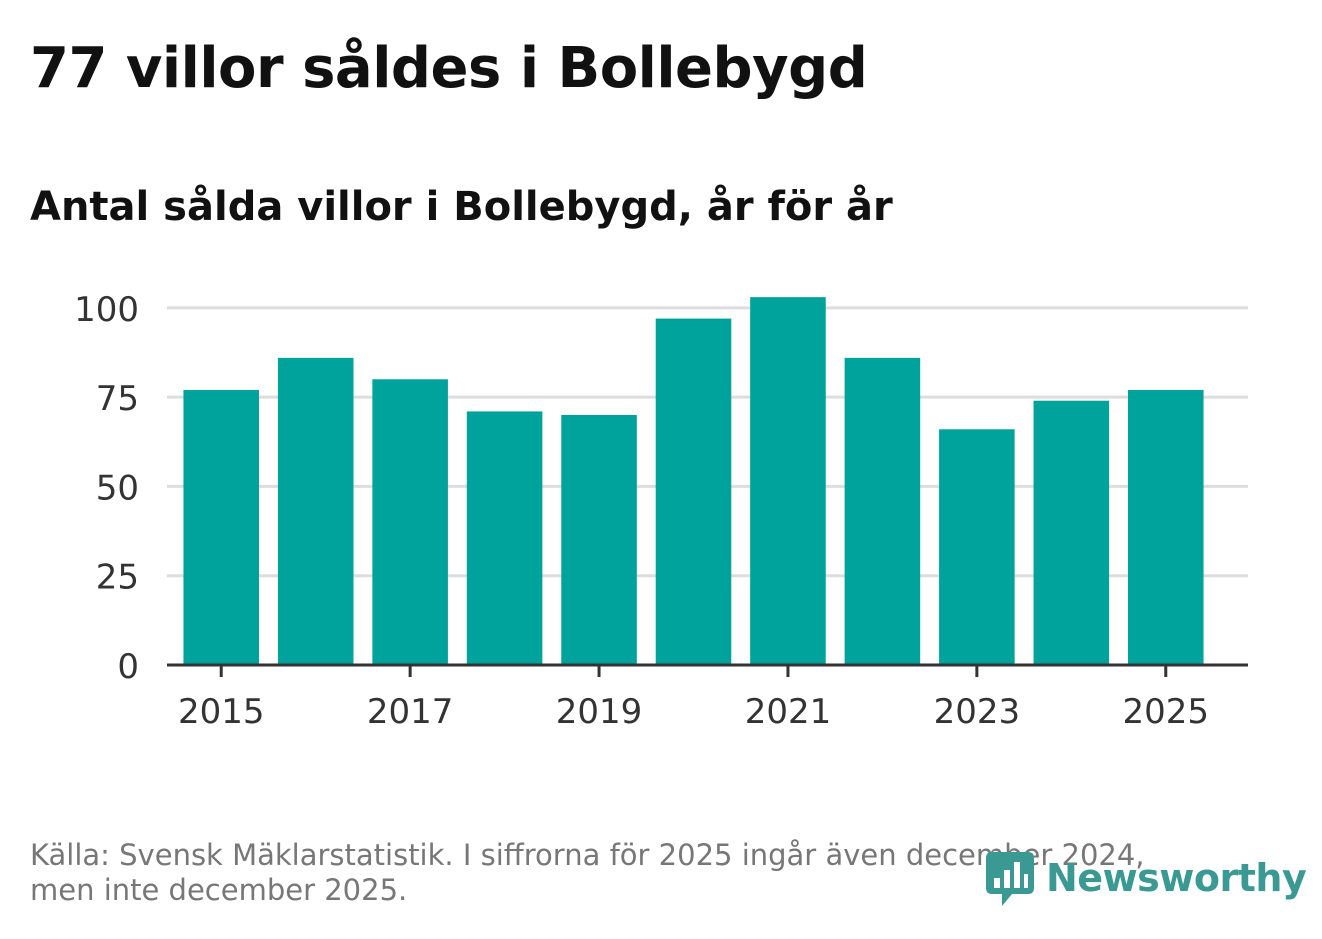 This screenshot has height=939, width=1322. I want to click on newsworthy-logo: Newsworthy, so click(1144, 878).